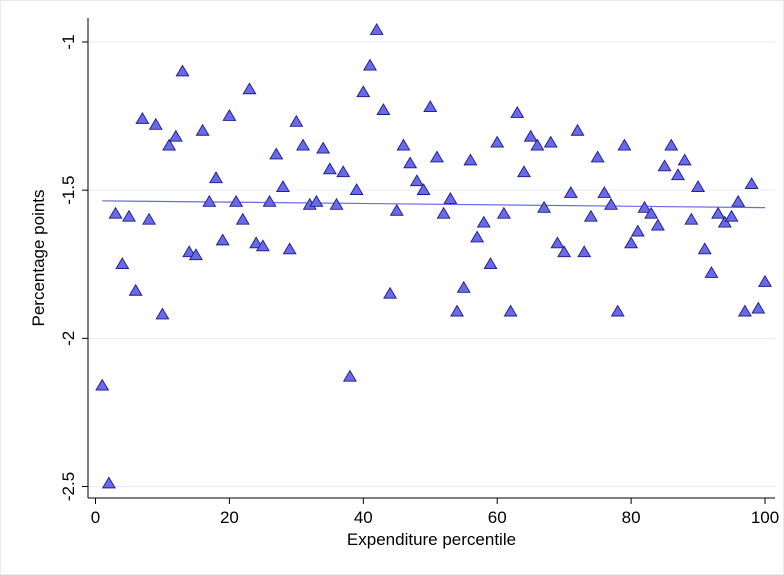  What do you see at coordinates (68, 486) in the screenshot?
I see `y-tick-label: -2.5` at bounding box center [68, 486].